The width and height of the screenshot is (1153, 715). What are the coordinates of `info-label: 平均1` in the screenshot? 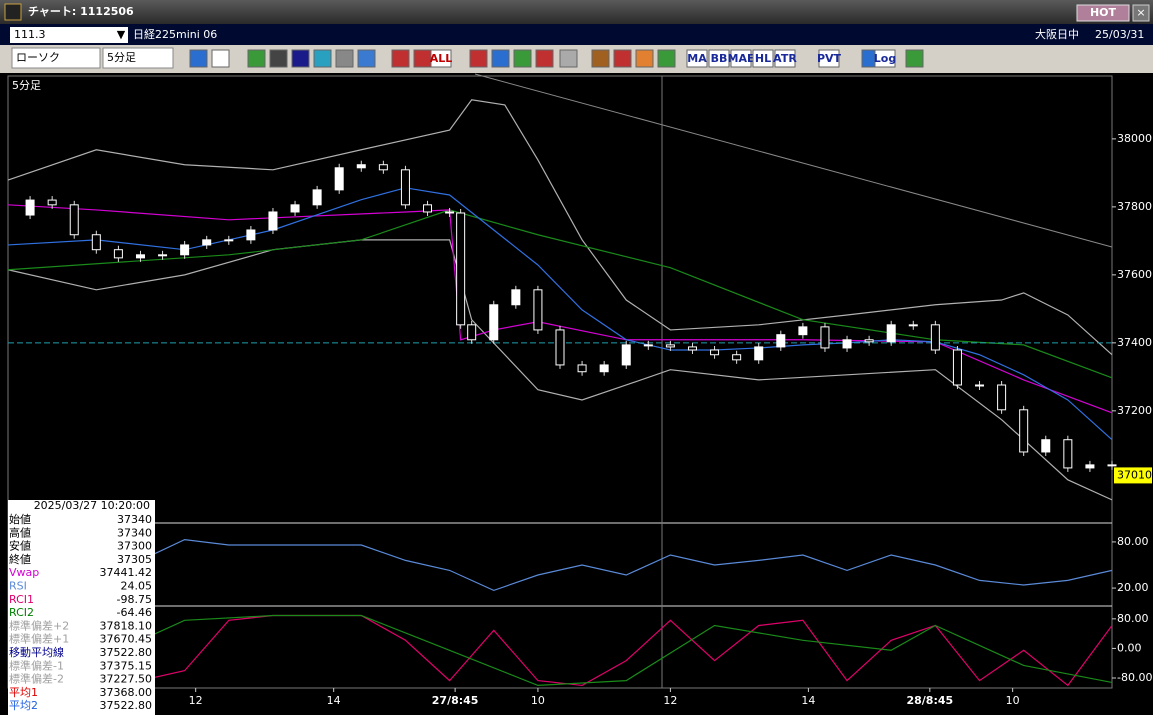 It's located at (23, 692).